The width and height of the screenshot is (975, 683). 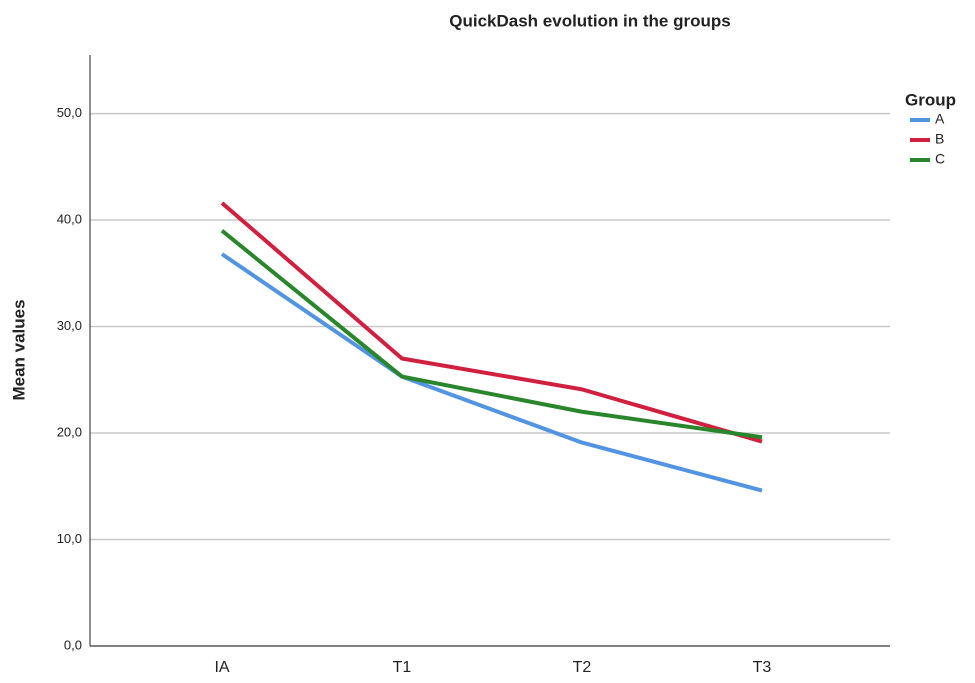 I want to click on y-tick-label: 20,0, so click(x=69, y=431).